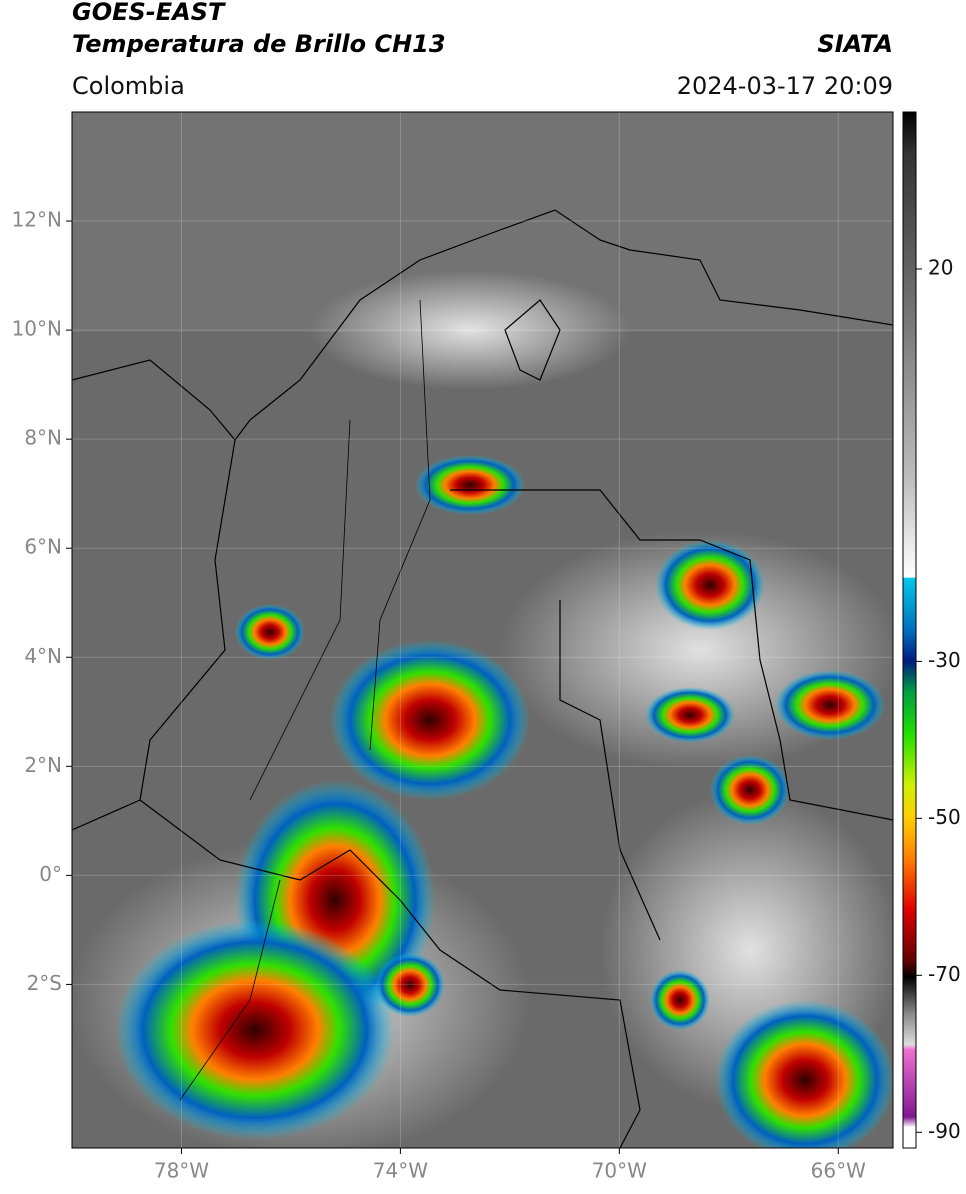 The image size is (966, 1194). What do you see at coordinates (43, 438) in the screenshot?
I see `y-tick-label: 8°N` at bounding box center [43, 438].